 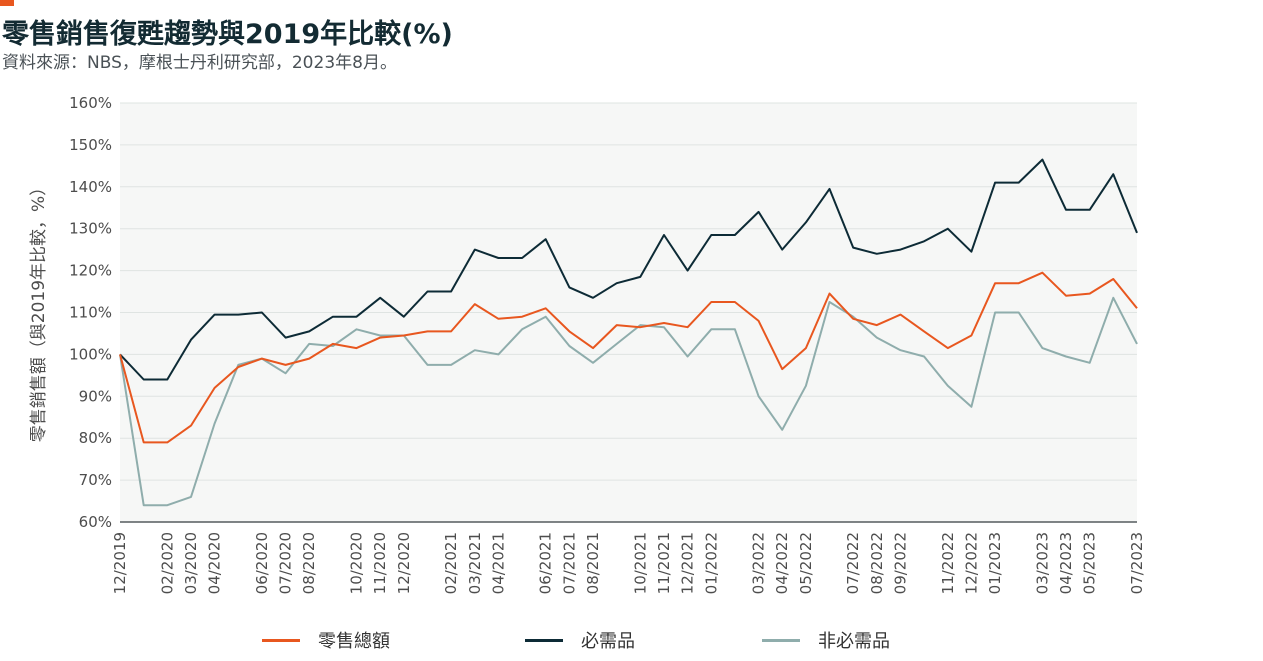 I want to click on chart-source-note: 資料來源：NBS，摩根士丹利研究部，2023年8月。, so click(x=199, y=63).